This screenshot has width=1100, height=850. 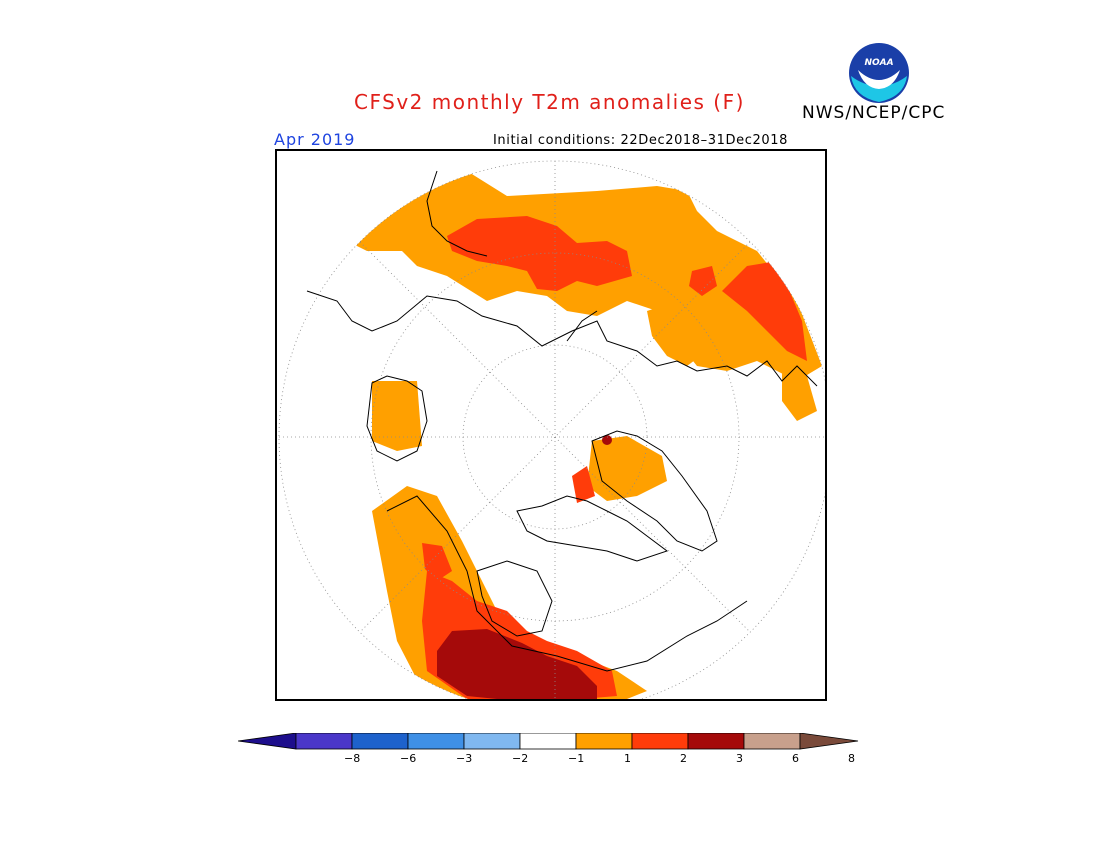 I want to click on legend-tick-label: 2, so click(x=683, y=758).